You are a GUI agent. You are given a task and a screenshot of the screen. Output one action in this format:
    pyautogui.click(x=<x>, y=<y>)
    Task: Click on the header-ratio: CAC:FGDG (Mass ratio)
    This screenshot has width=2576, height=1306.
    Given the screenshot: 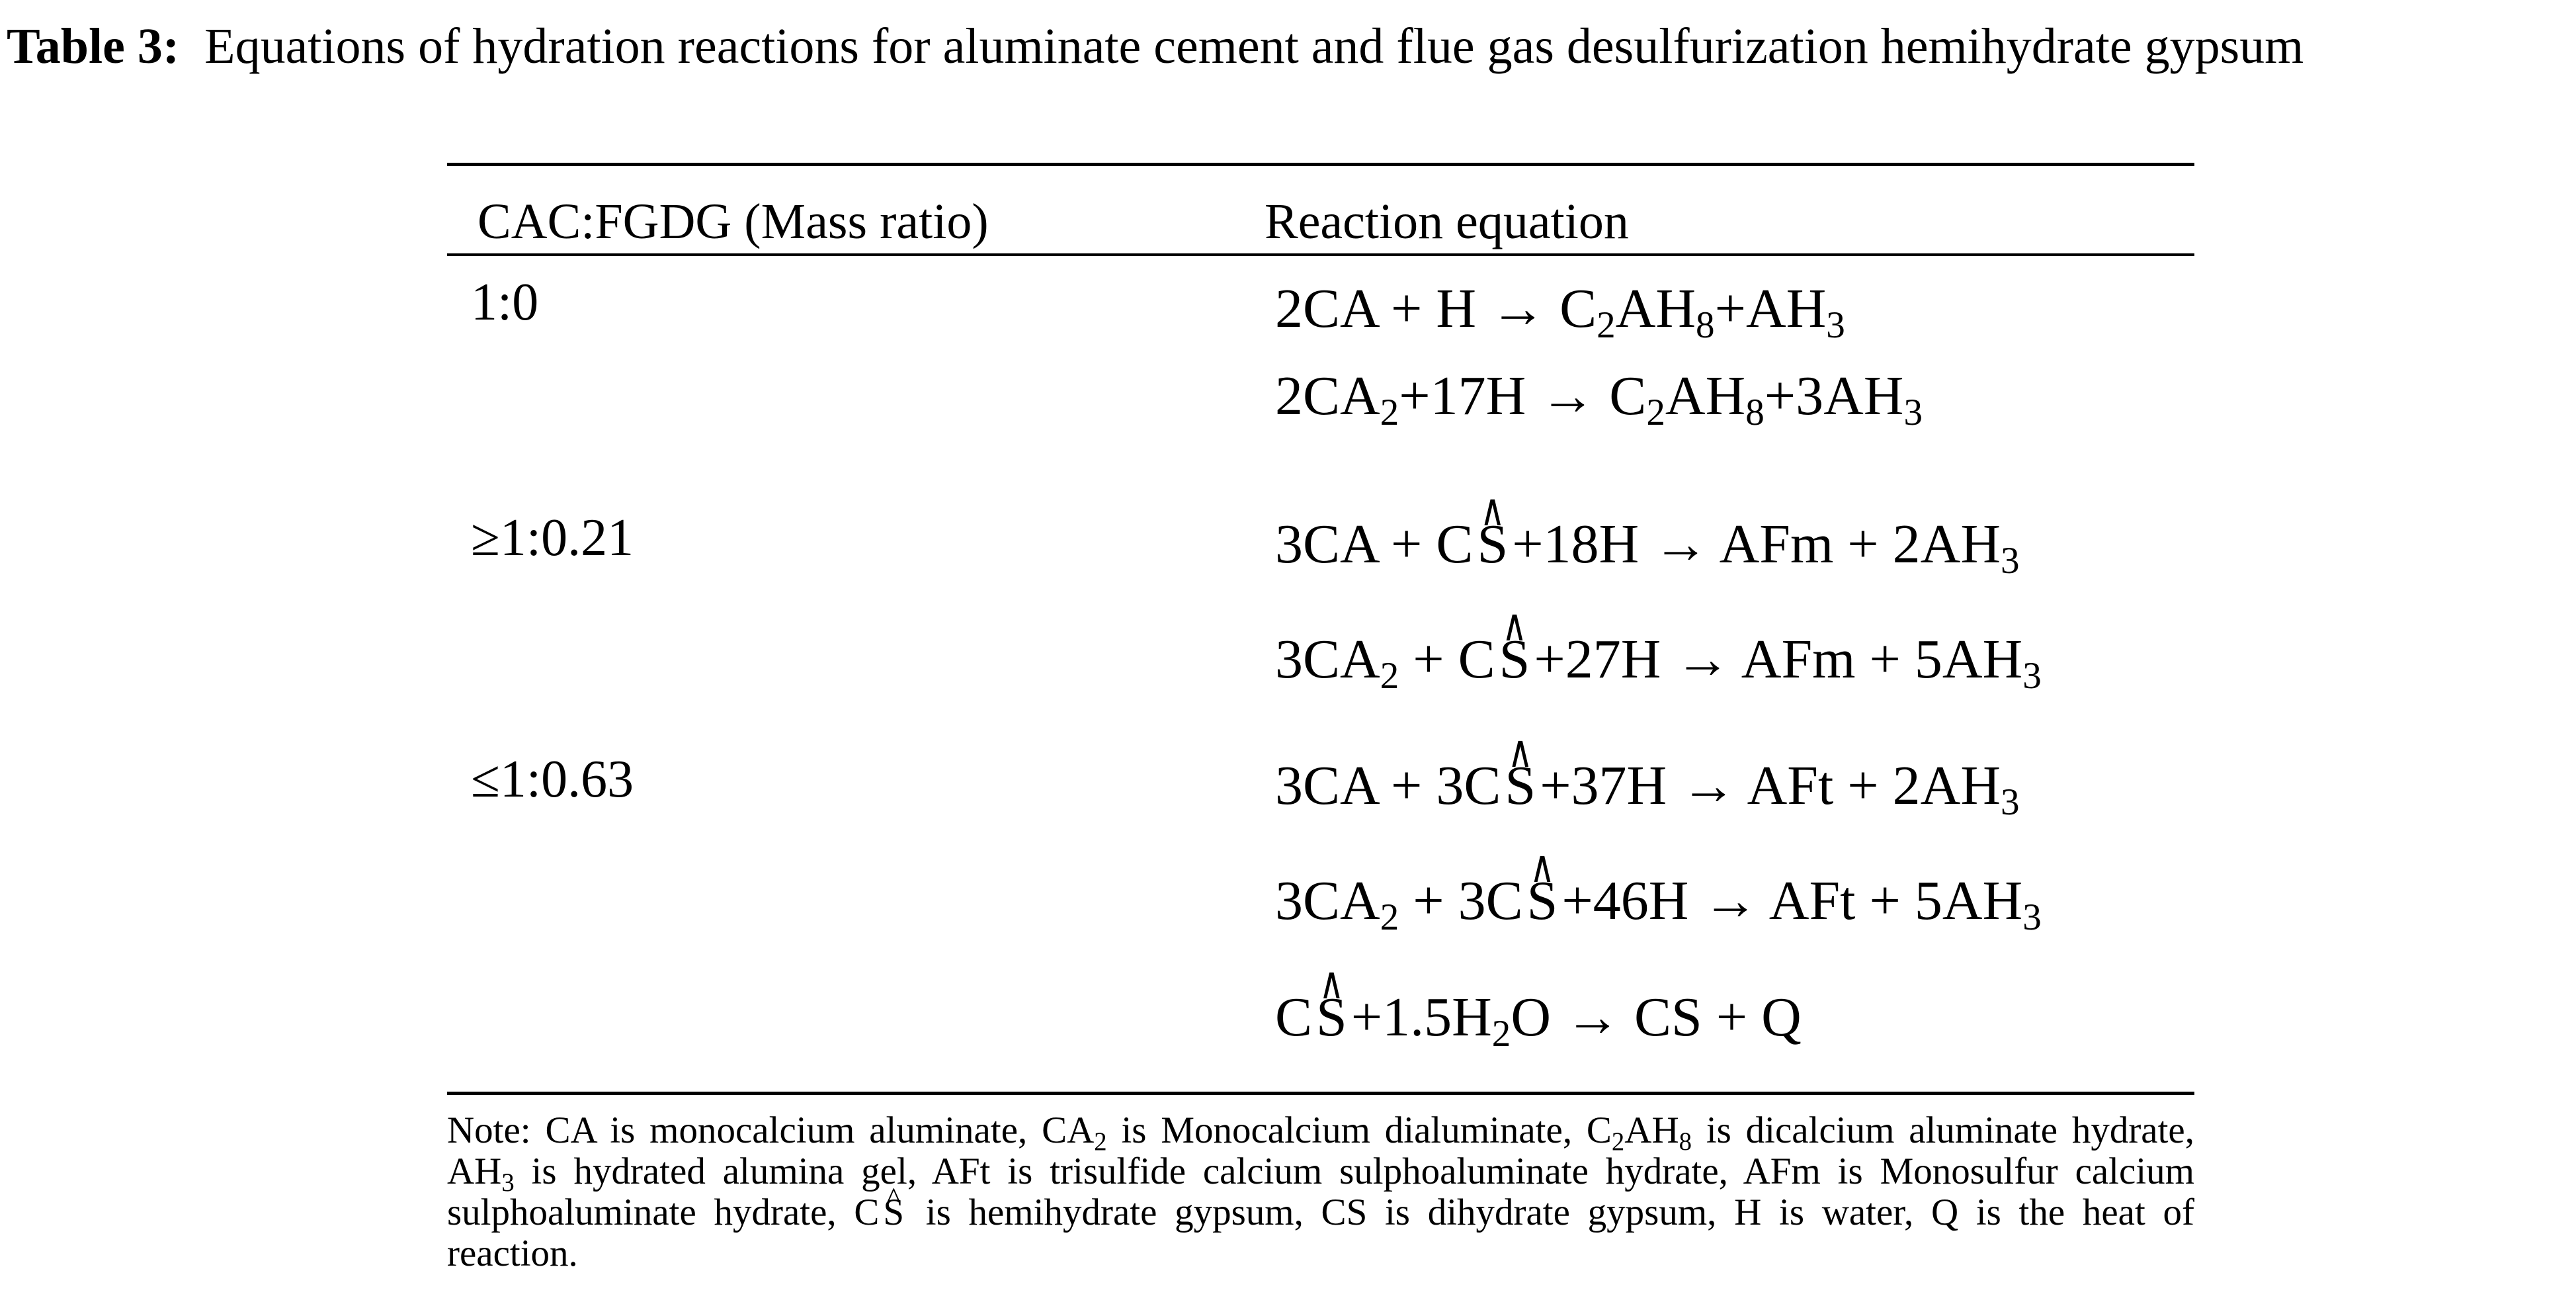 What is the action you would take?
    pyautogui.click(x=733, y=221)
    